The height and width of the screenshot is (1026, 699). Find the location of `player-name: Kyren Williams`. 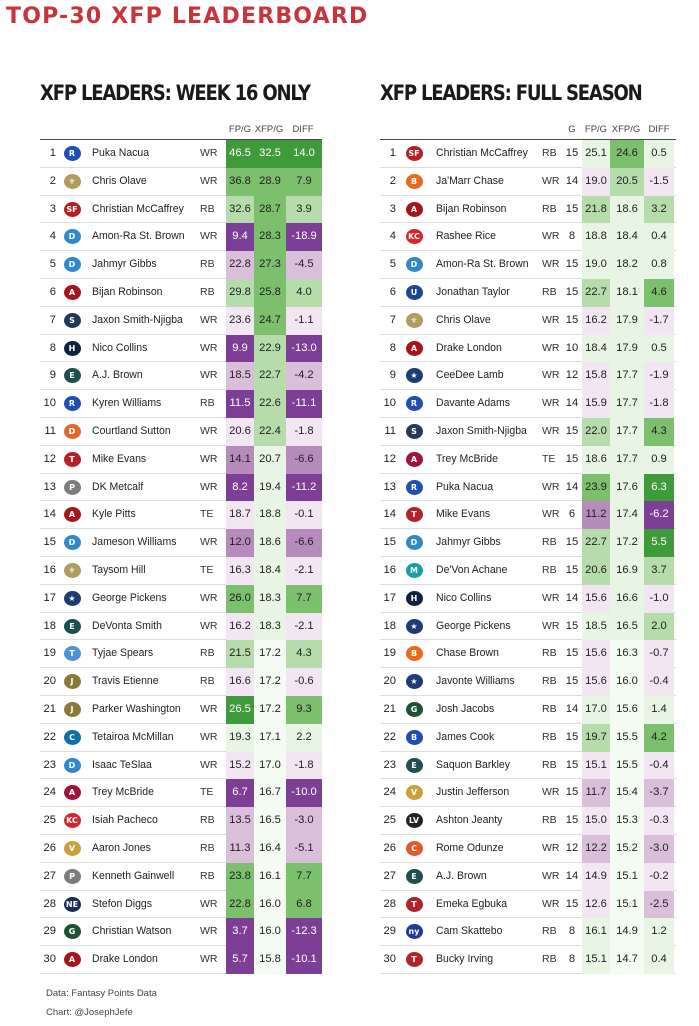

player-name: Kyren Williams is located at coordinates (127, 403).